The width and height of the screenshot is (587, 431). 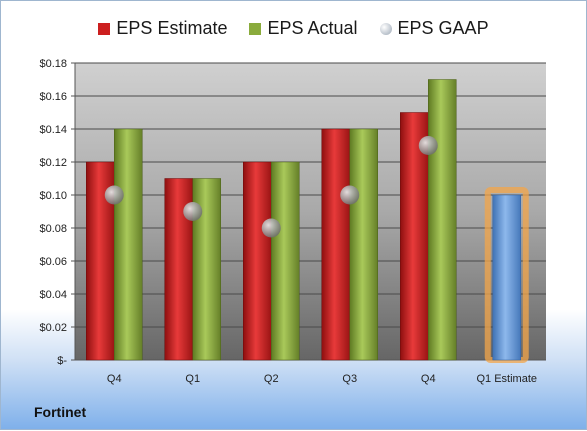 I want to click on x-tick-label: Q2, so click(x=271, y=379).